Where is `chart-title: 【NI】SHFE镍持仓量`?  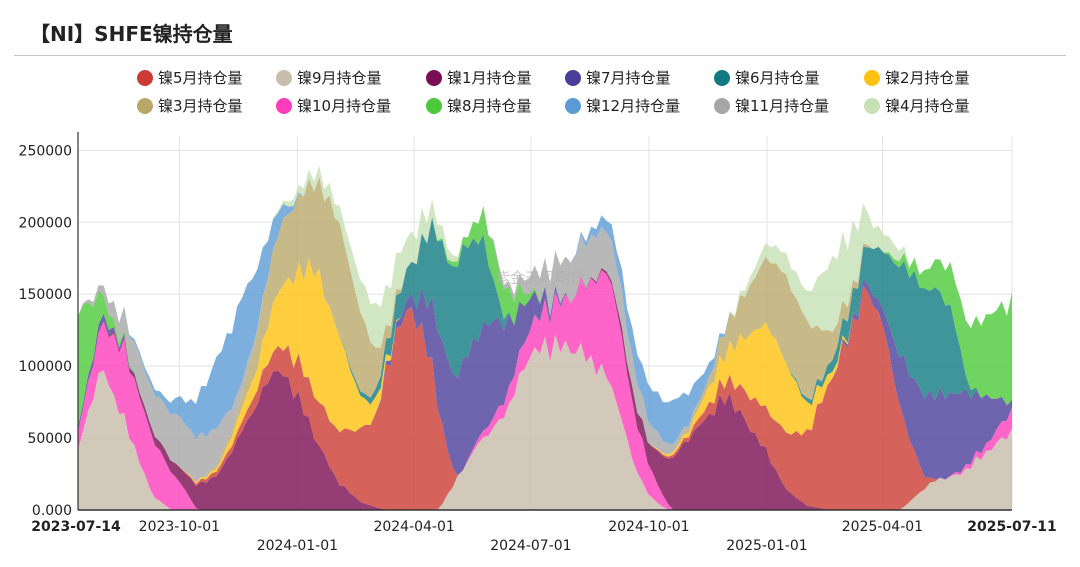
chart-title: 【NI】SHFE镍持仓量 is located at coordinates (131, 34).